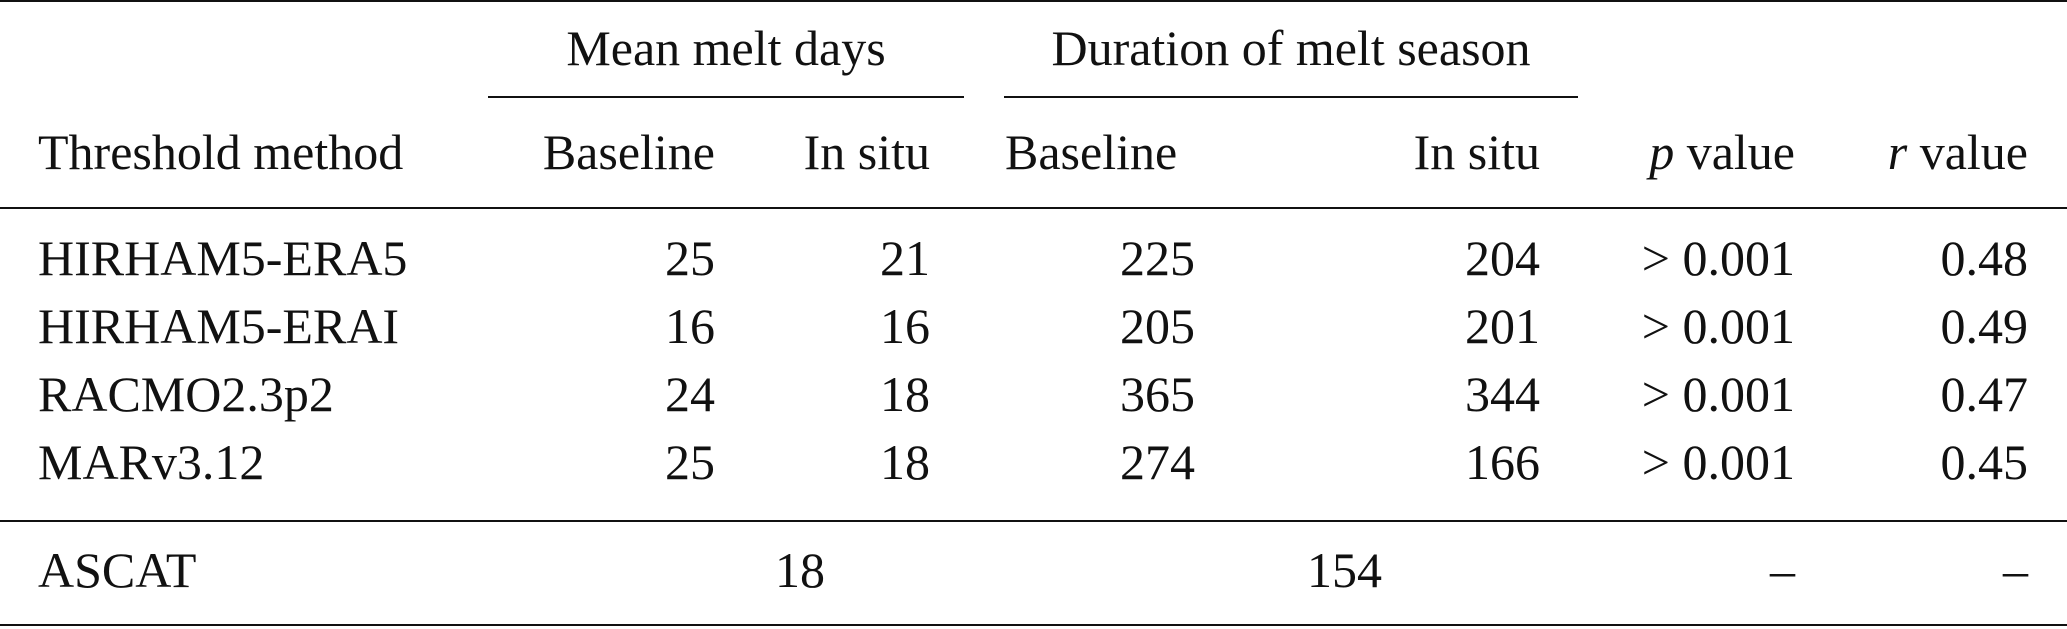  What do you see at coordinates (628, 152) in the screenshot?
I see `column-header-mean-baseline: Baseline` at bounding box center [628, 152].